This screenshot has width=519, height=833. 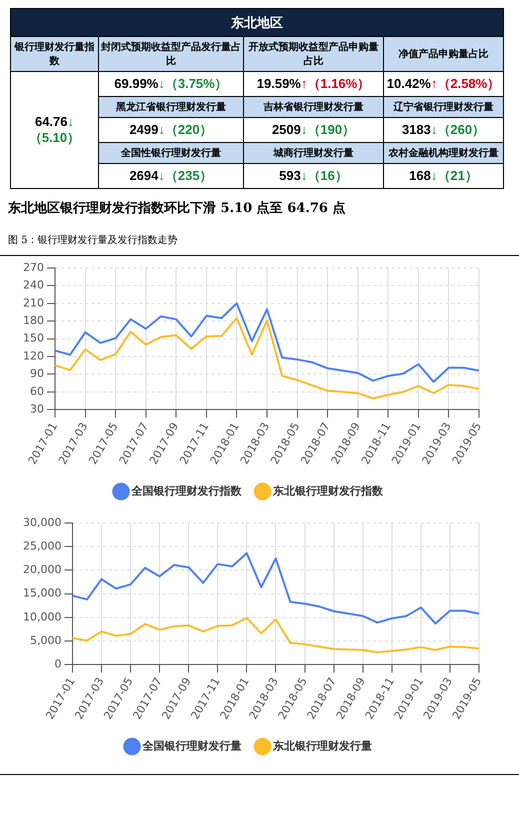 I want to click on y-tick-label: 120, so click(x=33, y=355).